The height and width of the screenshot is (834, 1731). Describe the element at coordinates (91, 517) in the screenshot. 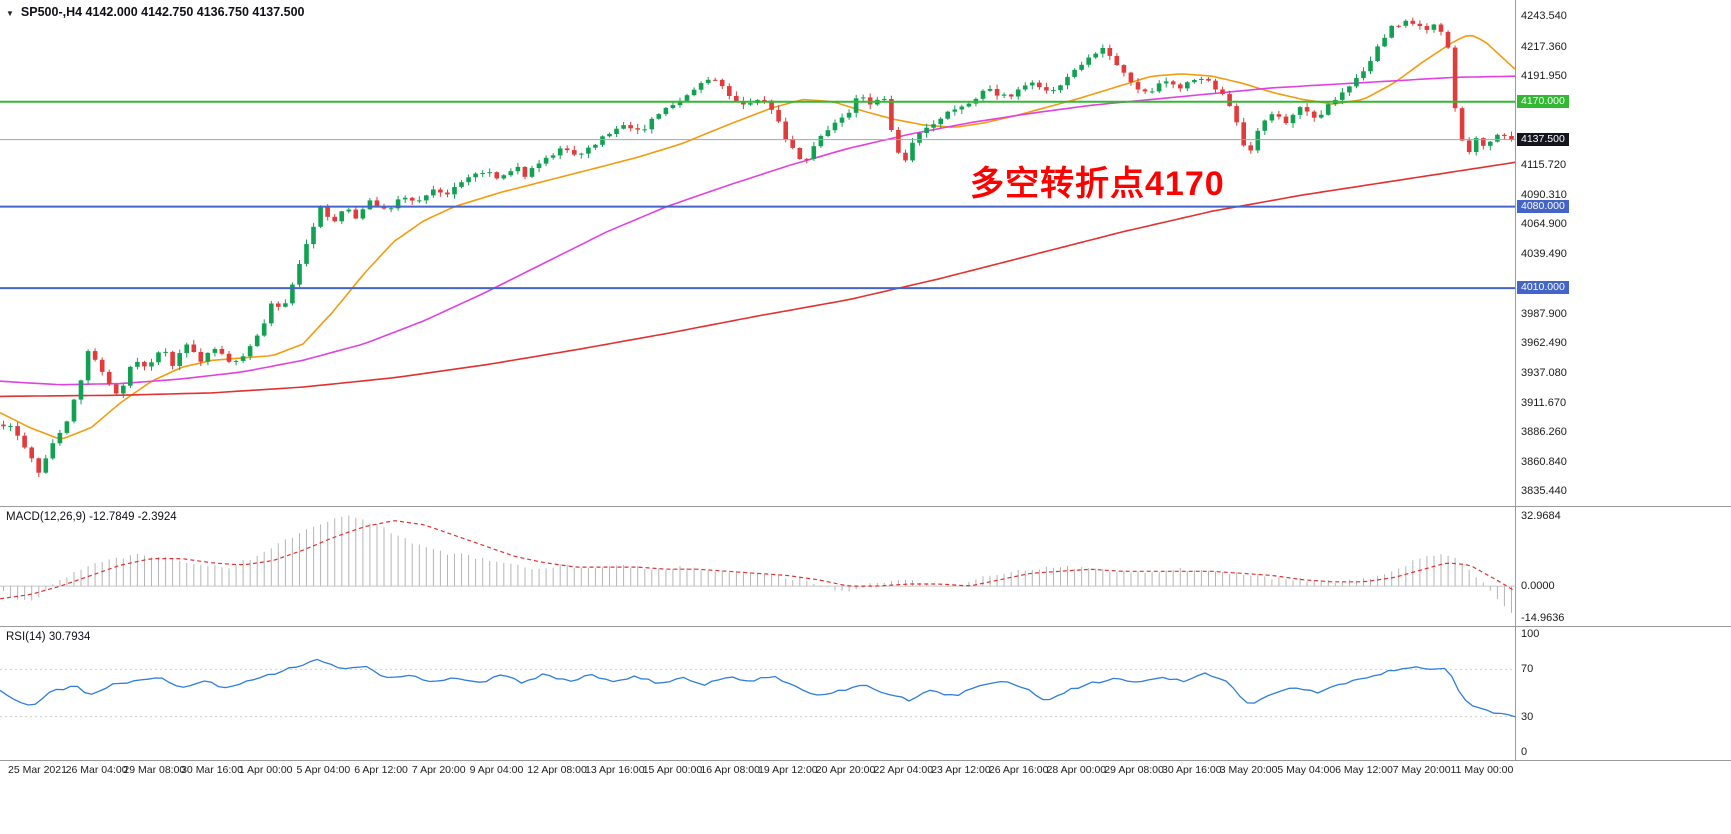

I see `macd-label: MACD(12,26,9) -12.7849 -2.3924` at that location.